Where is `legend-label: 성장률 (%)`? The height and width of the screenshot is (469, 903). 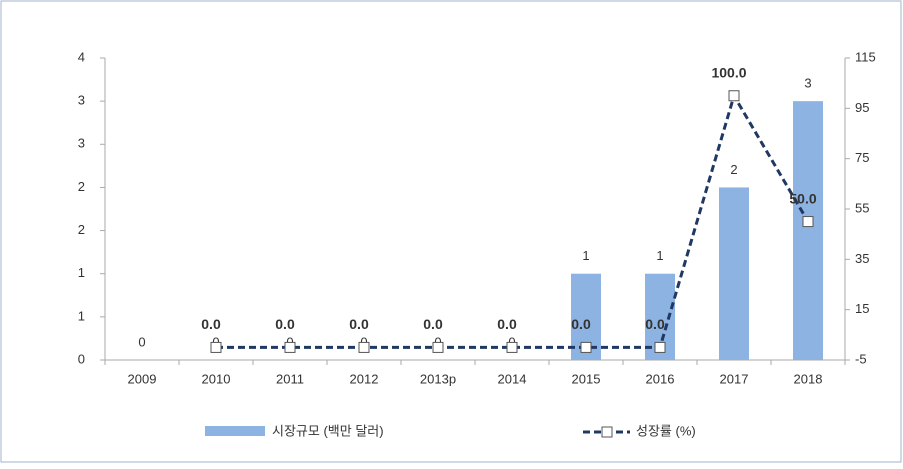 legend-label: 성장률 (%) is located at coordinates (666, 430).